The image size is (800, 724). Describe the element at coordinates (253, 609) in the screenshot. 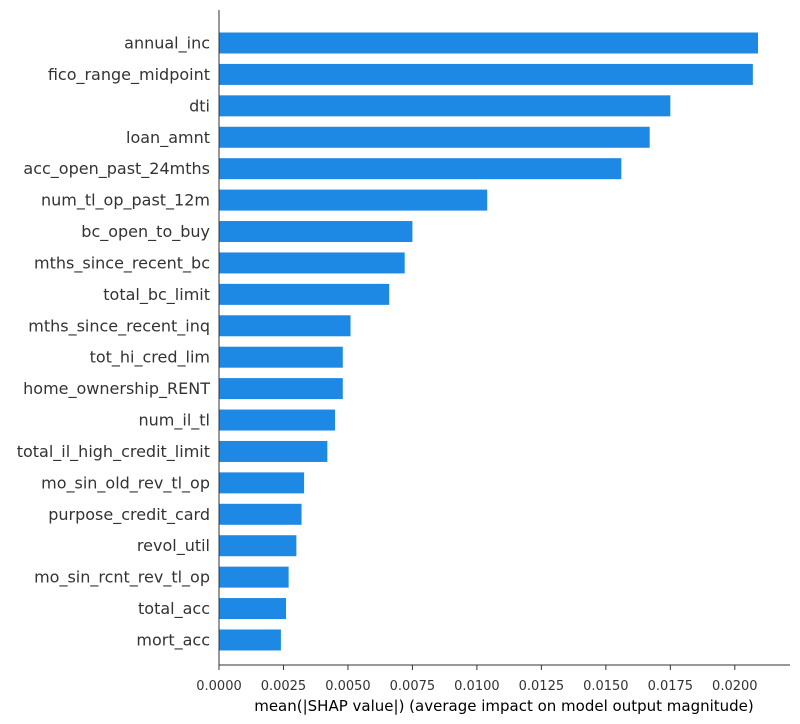

I see `bar-total-acc` at that location.